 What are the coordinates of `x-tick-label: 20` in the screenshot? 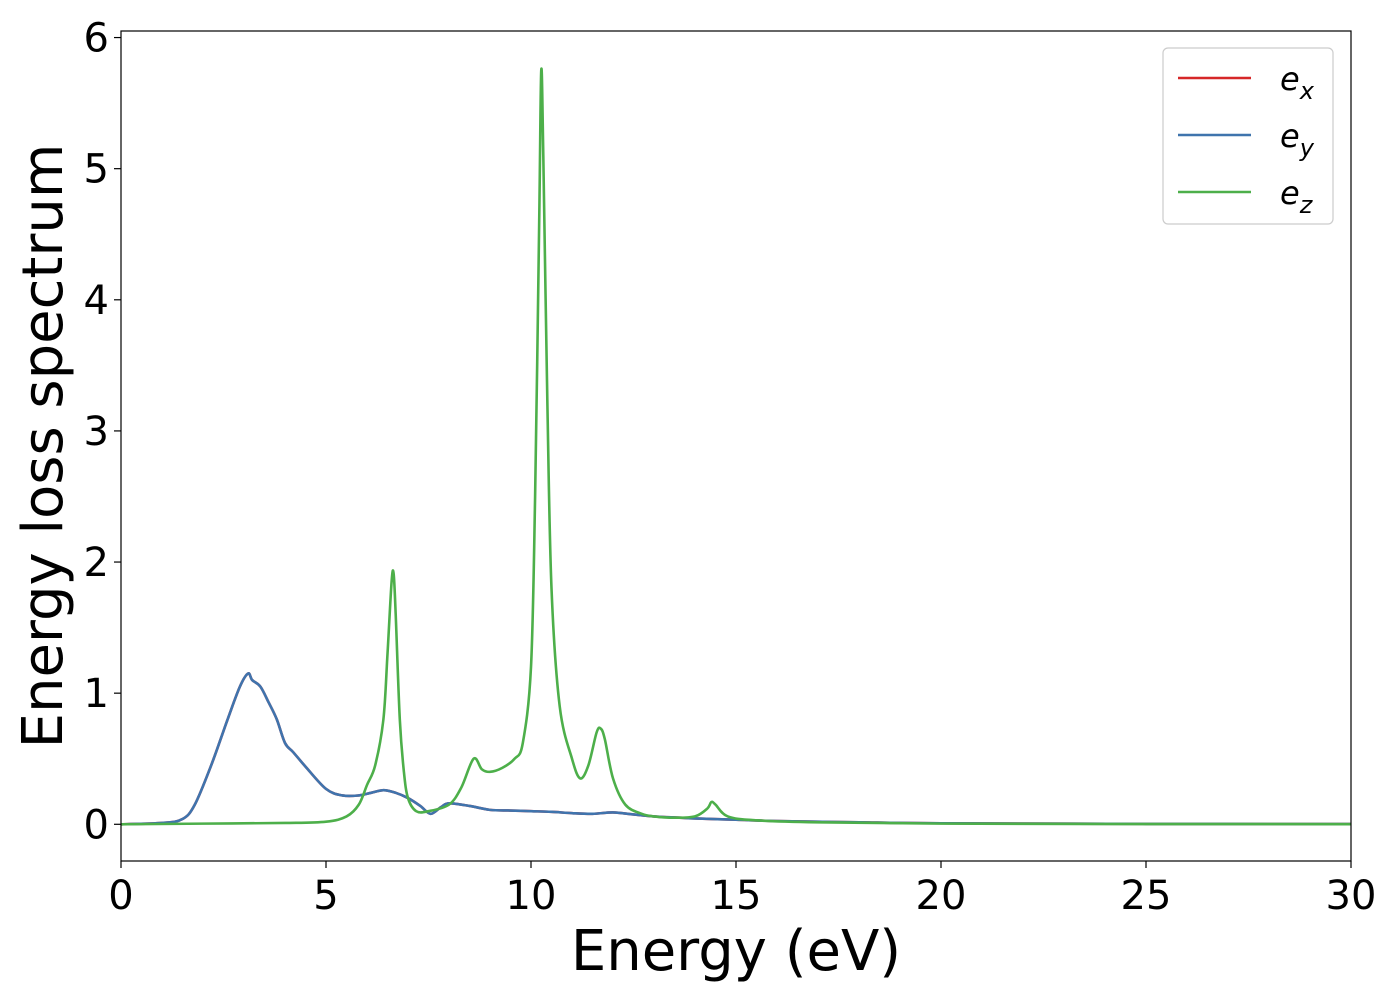 It's located at (941, 896).